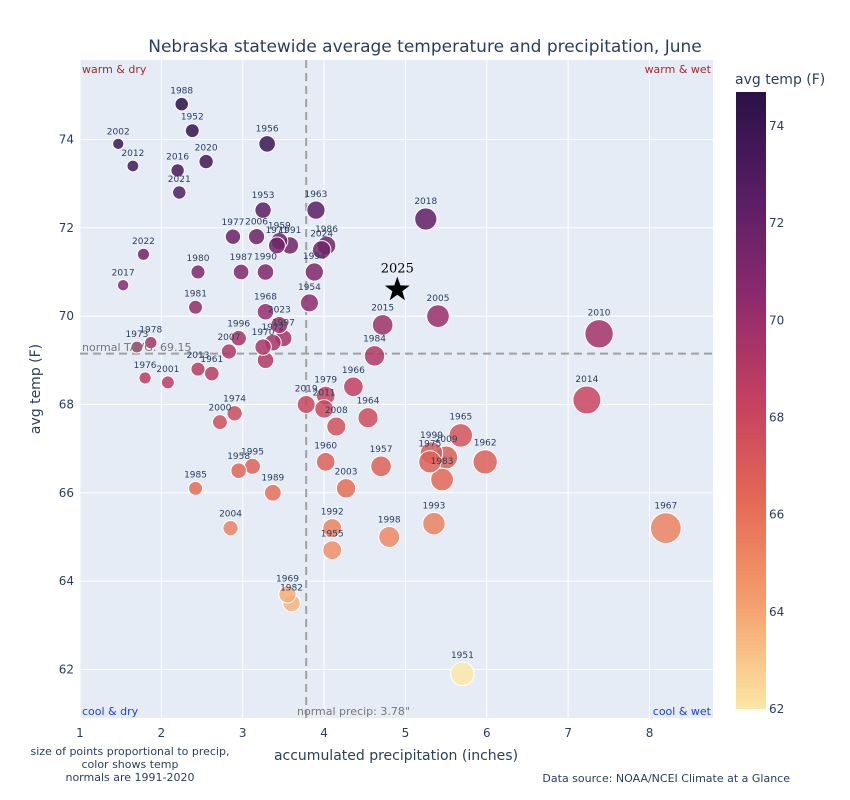 This screenshot has width=850, height=800. Describe the element at coordinates (228, 338) in the screenshot. I see `point-label-2007: 2007` at that location.